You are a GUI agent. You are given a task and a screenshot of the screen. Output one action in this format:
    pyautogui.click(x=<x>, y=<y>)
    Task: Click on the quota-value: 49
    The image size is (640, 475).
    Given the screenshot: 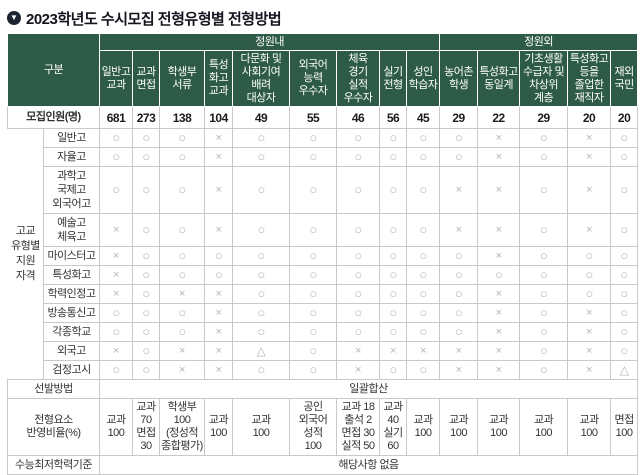 What is the action you would take?
    pyautogui.click(x=261, y=117)
    